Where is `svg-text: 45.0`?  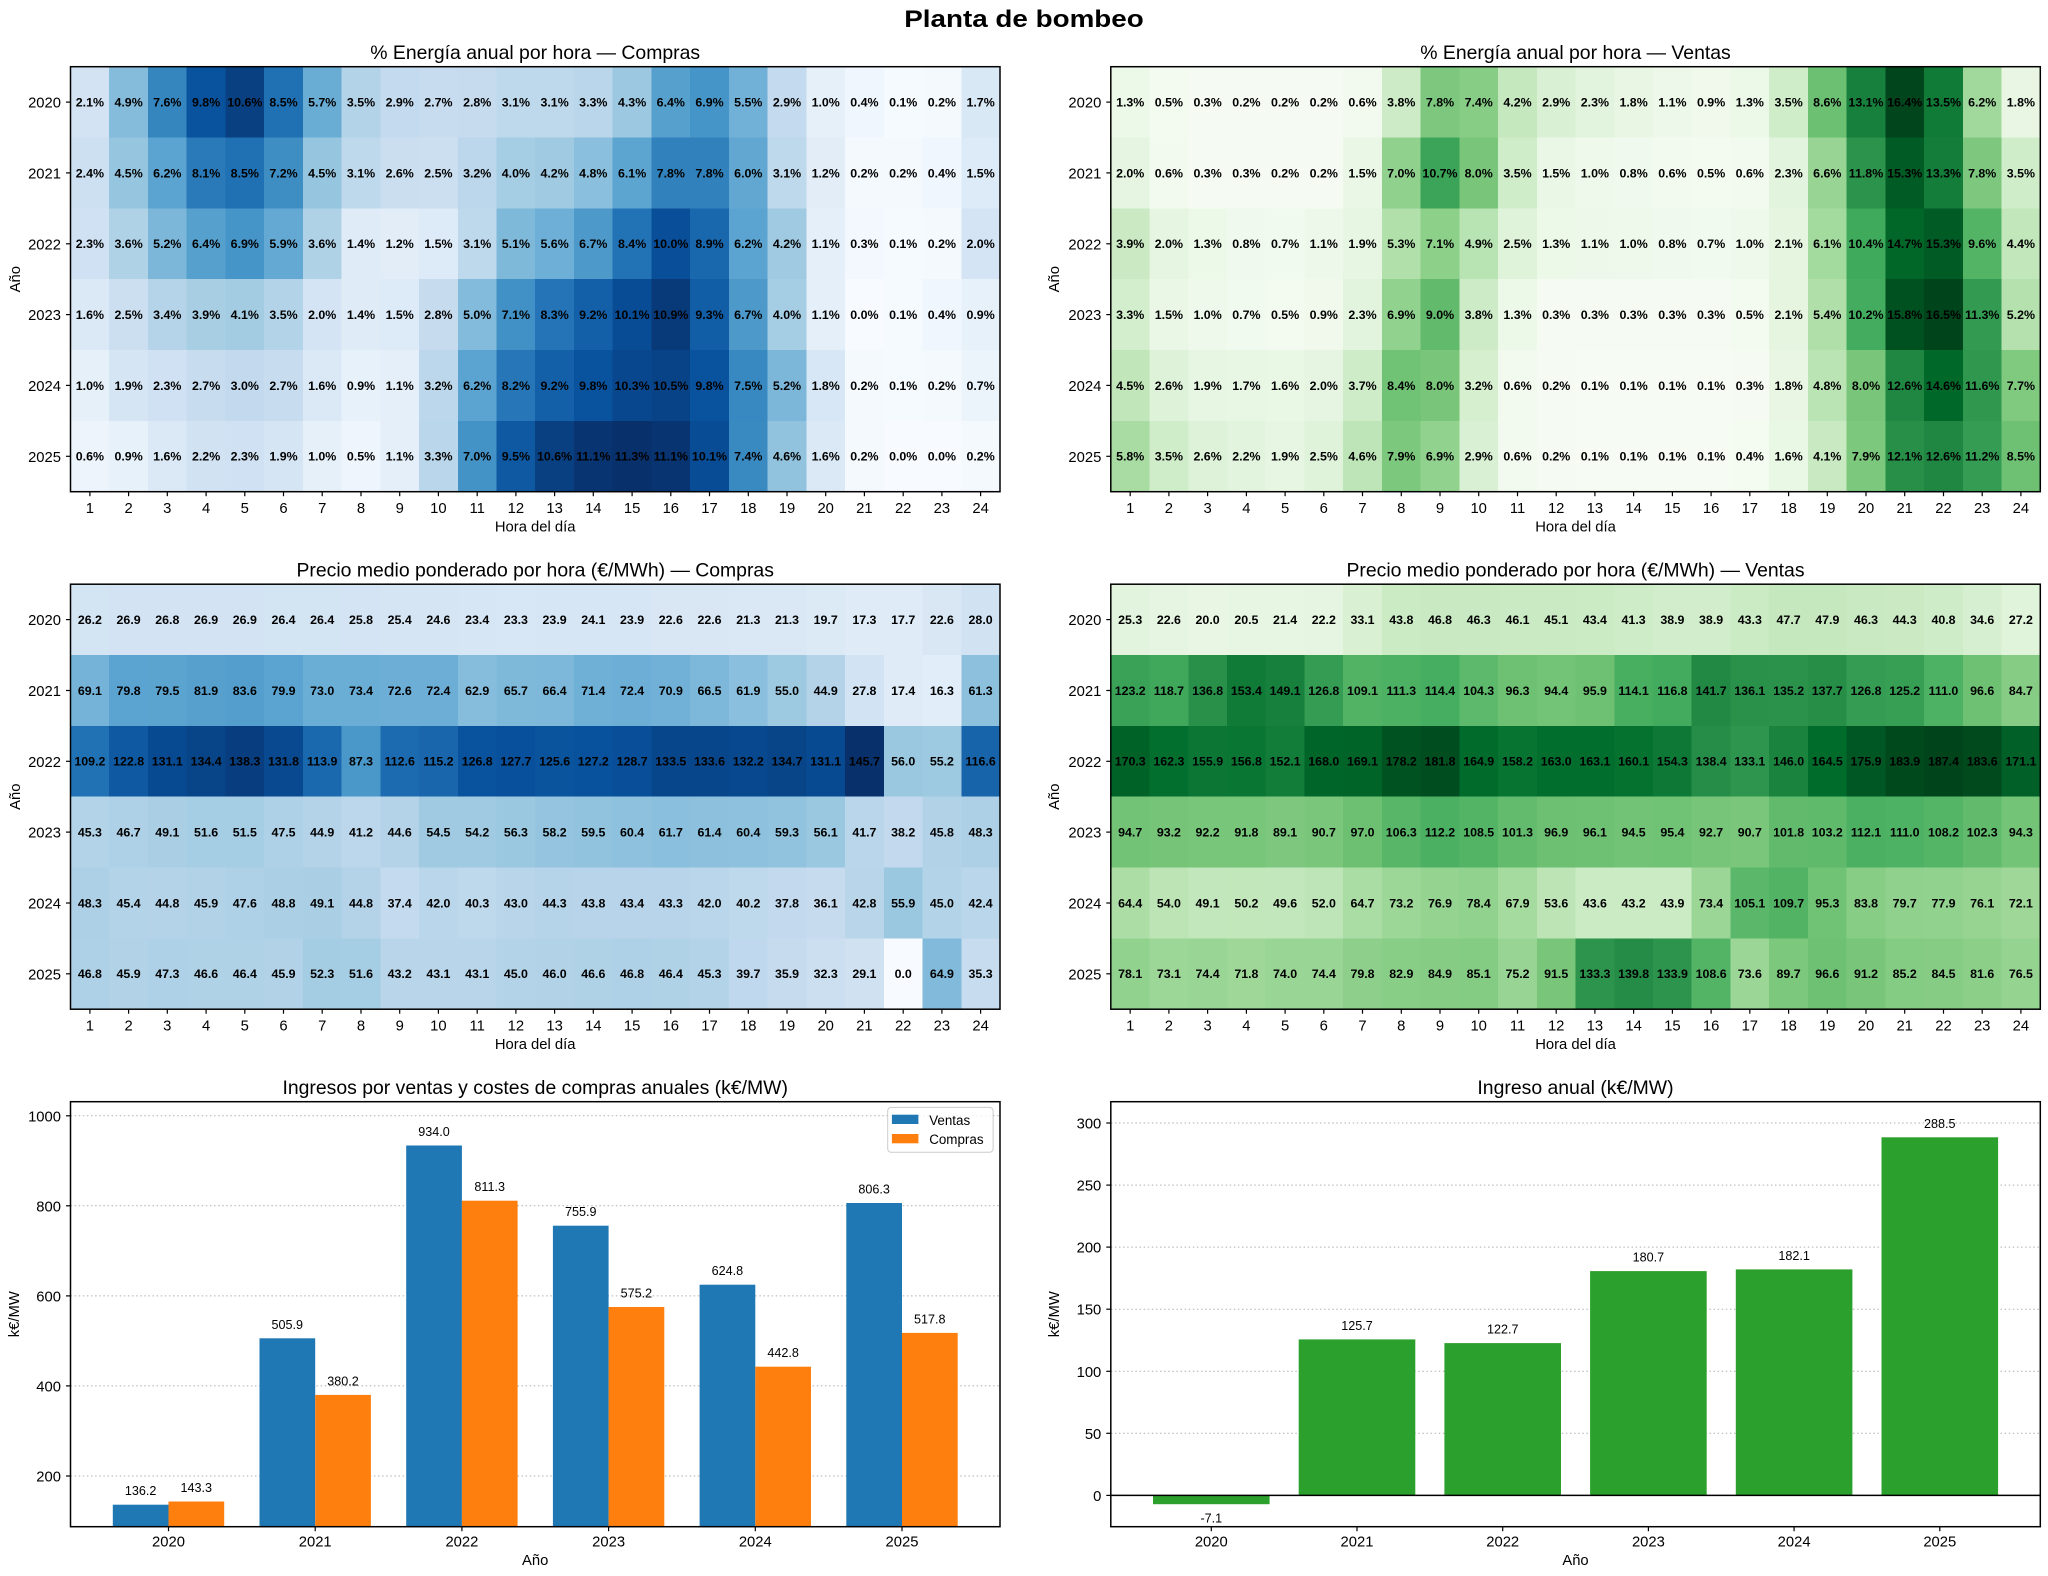
svg-text: 45.0 is located at coordinates (516, 974).